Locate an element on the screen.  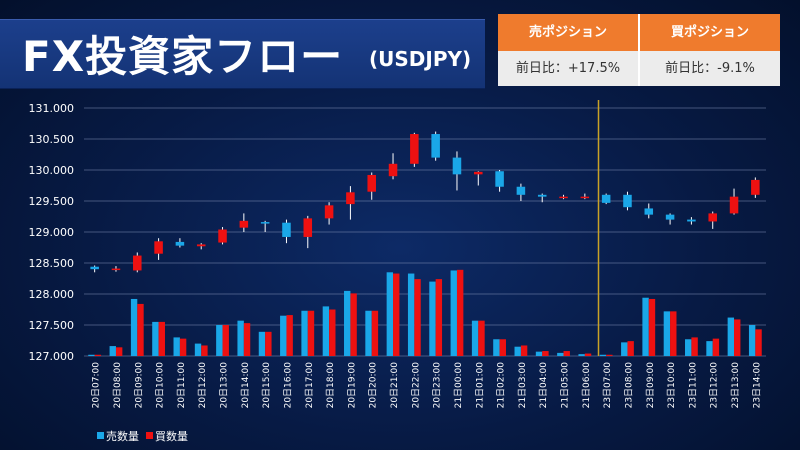
x-tick-label: 20日15:00 is located at coordinates (266, 385).